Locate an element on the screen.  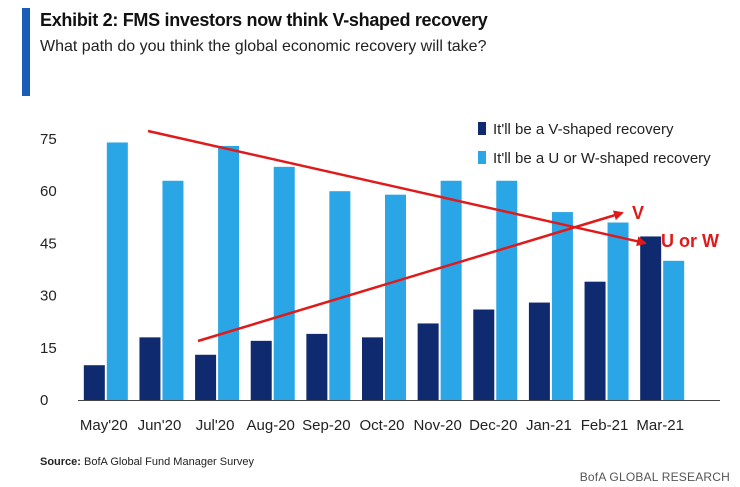
y-tick-label: 0 is located at coordinates (44, 400).